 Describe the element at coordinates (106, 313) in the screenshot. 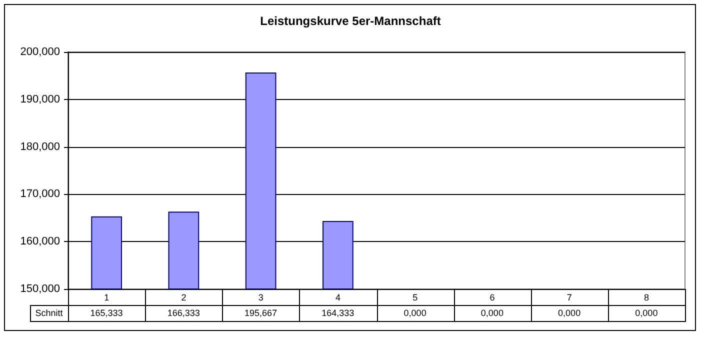

I see `data-label: 165,333` at that location.